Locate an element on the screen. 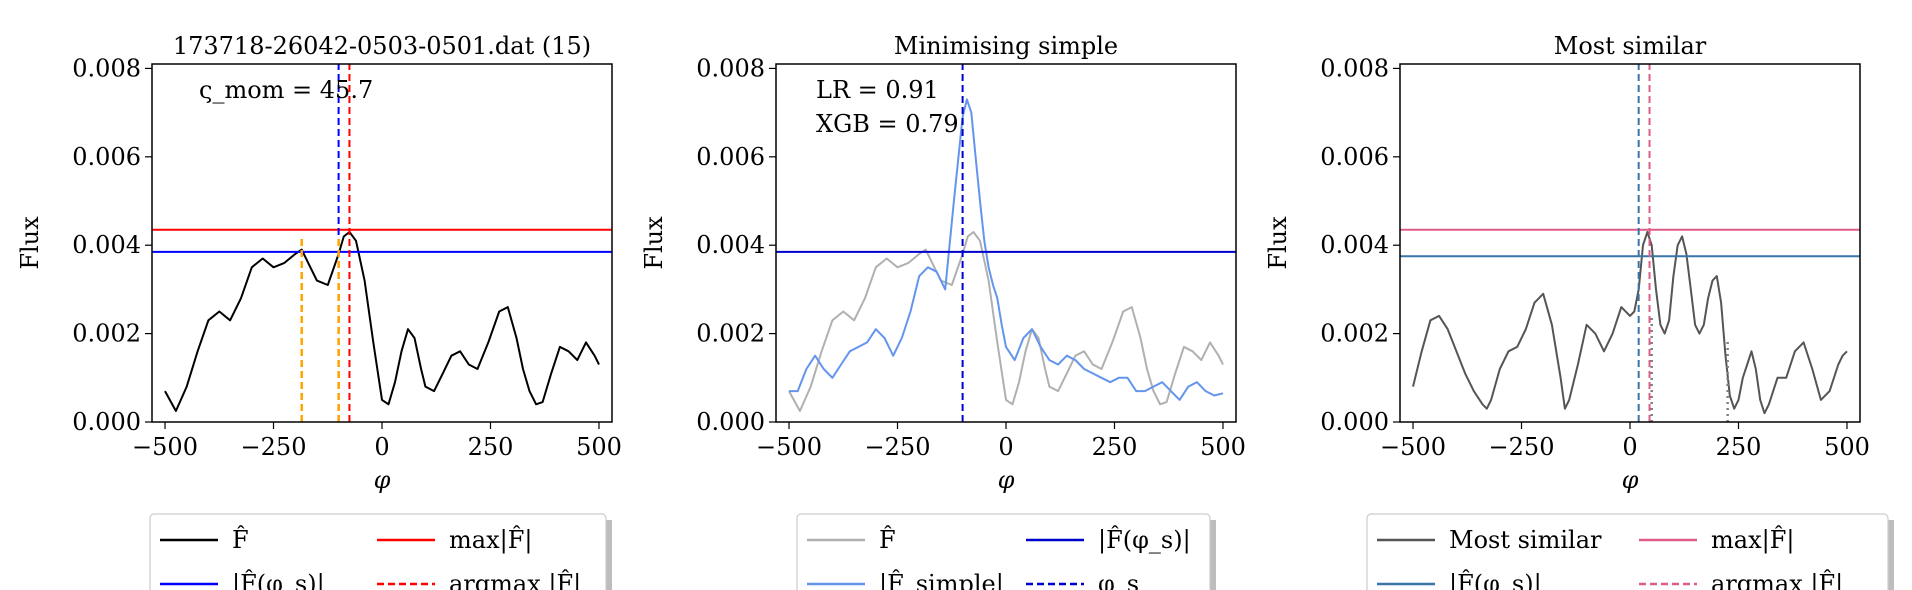  legend-label: Most similar is located at coordinates (1525, 540).